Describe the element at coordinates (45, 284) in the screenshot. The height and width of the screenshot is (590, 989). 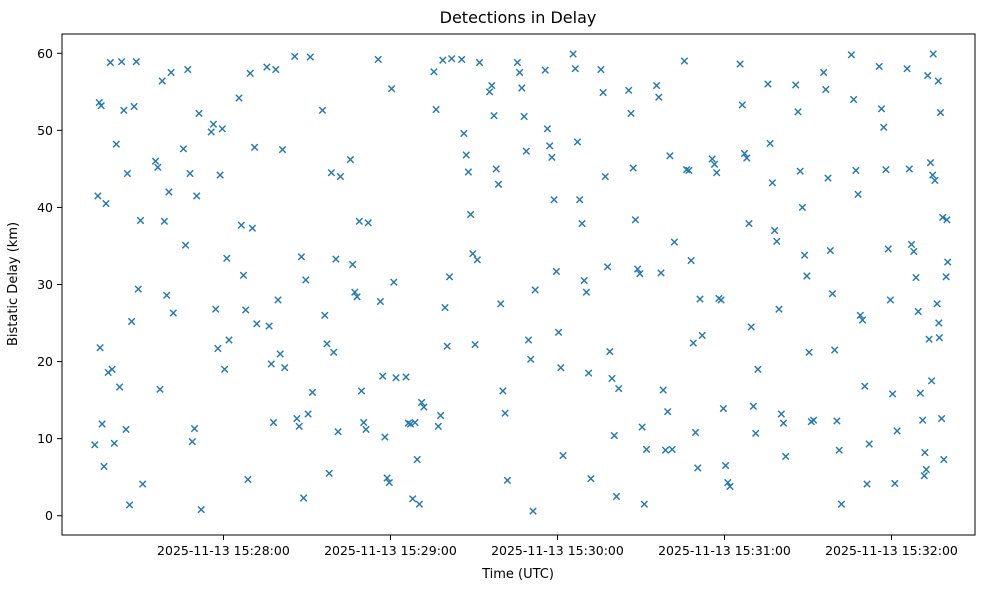
I see `y-tick-label: 30` at that location.